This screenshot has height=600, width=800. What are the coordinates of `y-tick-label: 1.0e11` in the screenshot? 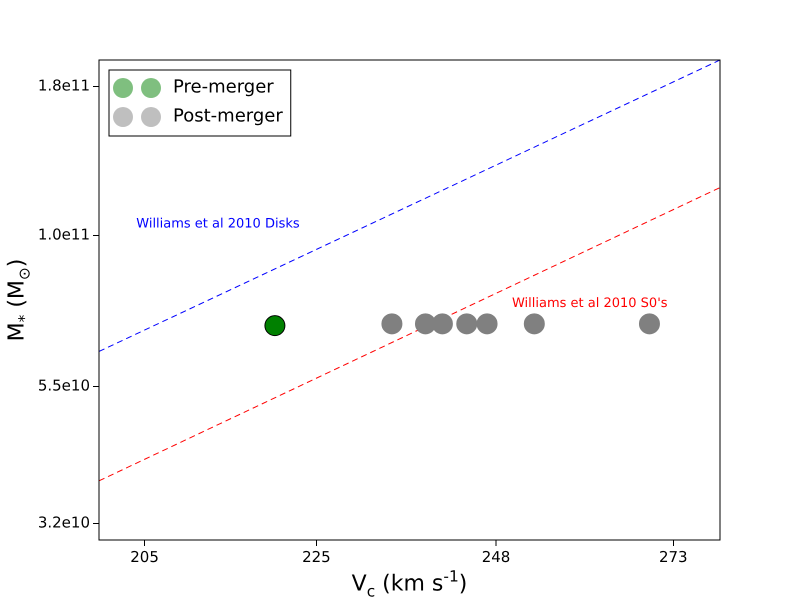 It's located at (64, 234).